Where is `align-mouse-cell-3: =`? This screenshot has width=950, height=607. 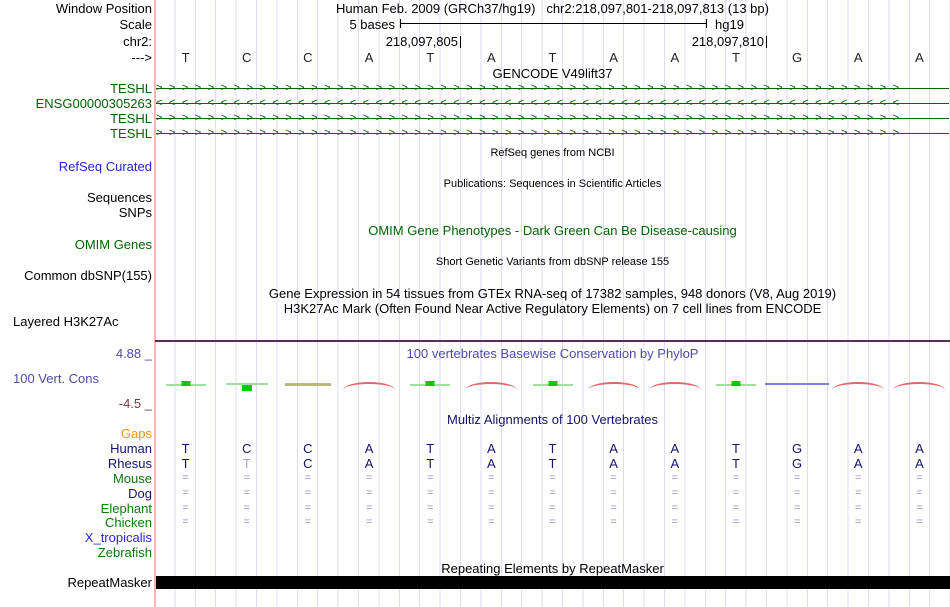
align-mouse-cell-3: = is located at coordinates (369, 478).